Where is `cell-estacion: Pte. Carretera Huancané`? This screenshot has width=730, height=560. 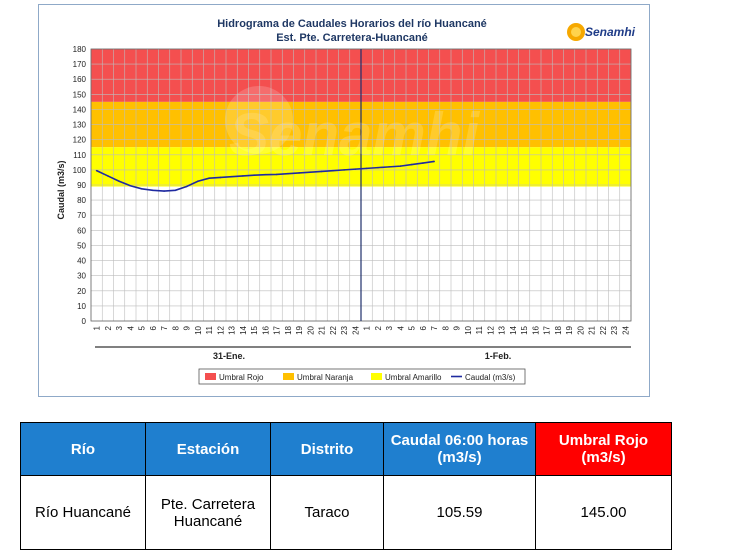 cell-estacion: Pte. Carretera Huancané is located at coordinates (208, 512).